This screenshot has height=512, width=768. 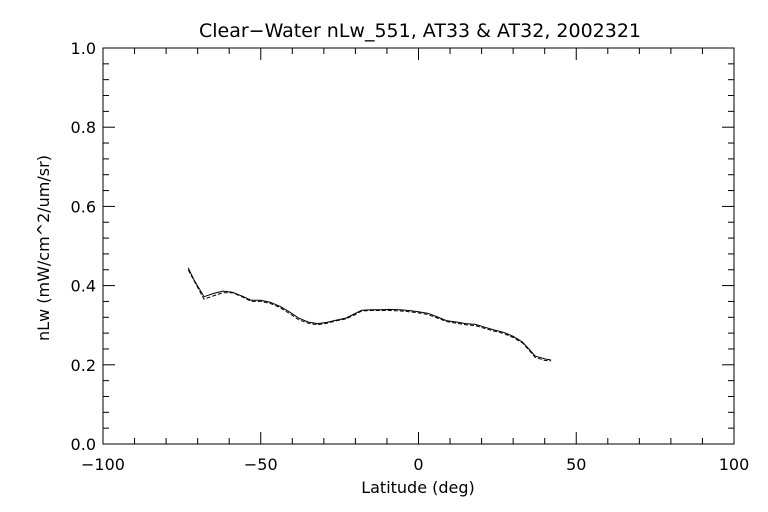 I want to click on x-tick-label: 0, so click(x=418, y=464).